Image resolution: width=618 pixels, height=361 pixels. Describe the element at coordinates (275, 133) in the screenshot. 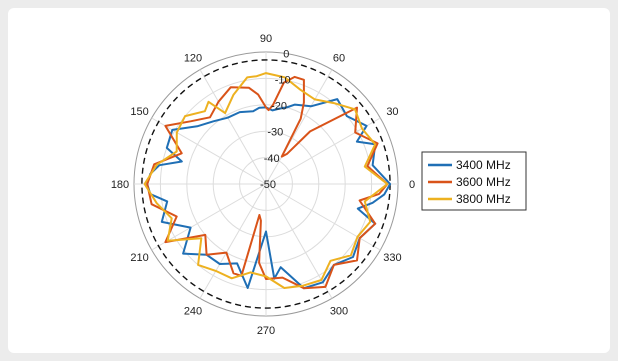

I see `radial-tick-label: -30` at that location.